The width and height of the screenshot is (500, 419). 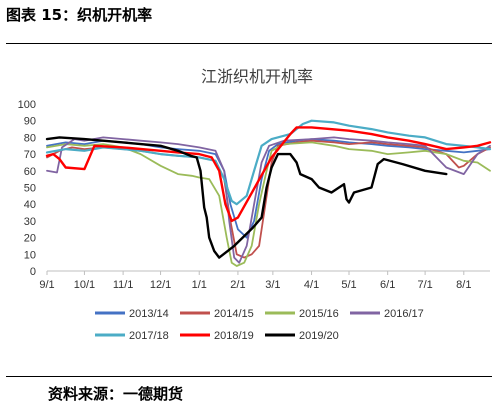 I want to click on x-tick-label: 11/1, so click(x=123, y=285).